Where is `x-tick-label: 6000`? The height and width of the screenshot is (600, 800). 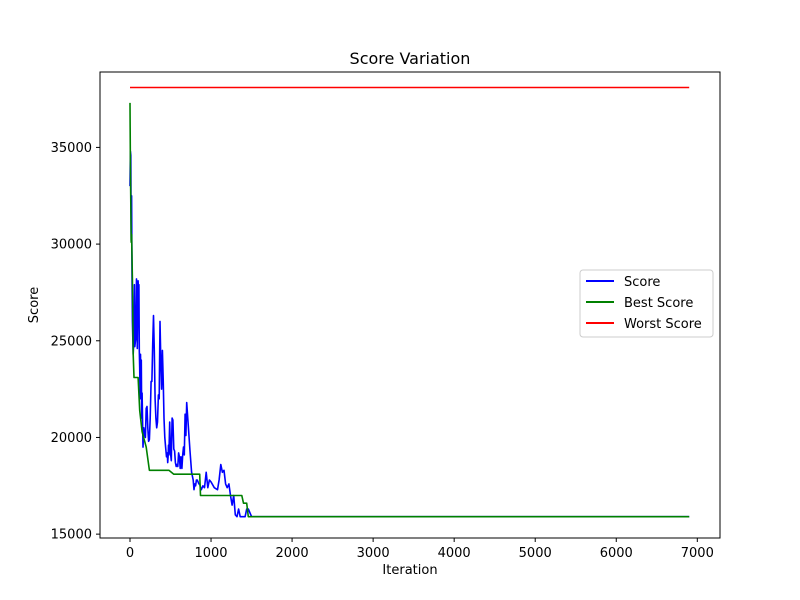
x-tick-label: 6000 is located at coordinates (616, 553).